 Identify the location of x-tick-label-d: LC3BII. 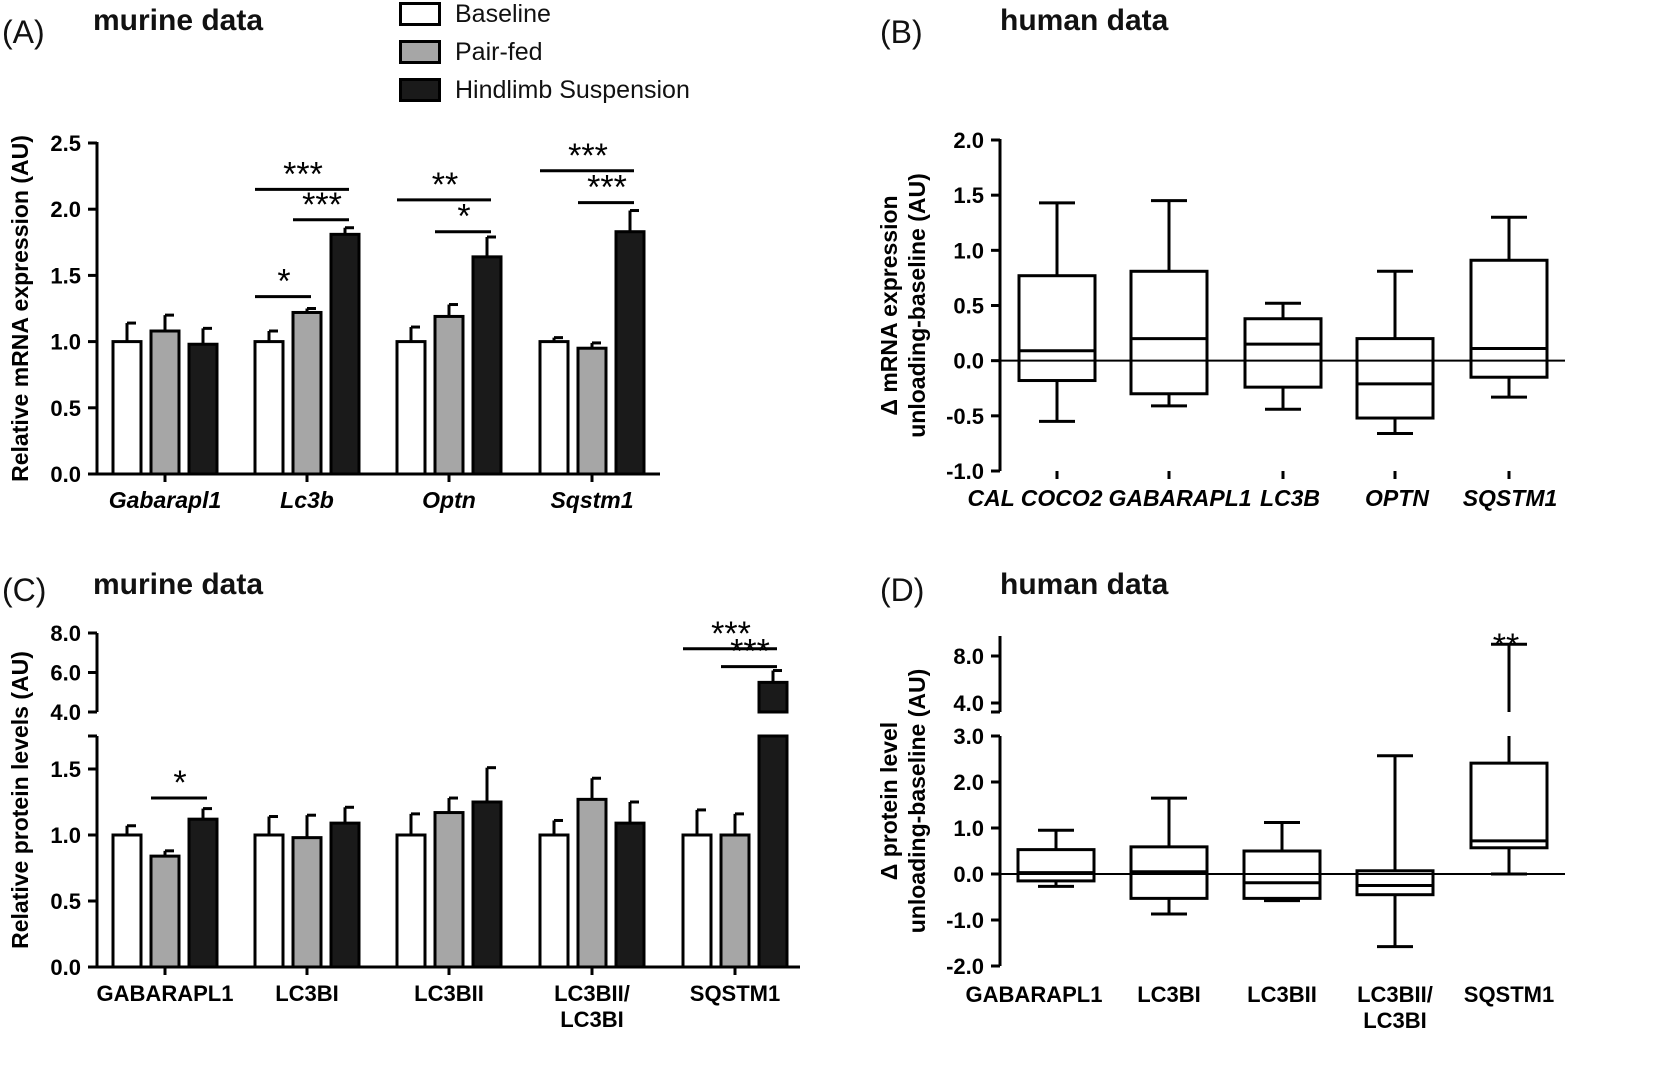
(1282, 994).